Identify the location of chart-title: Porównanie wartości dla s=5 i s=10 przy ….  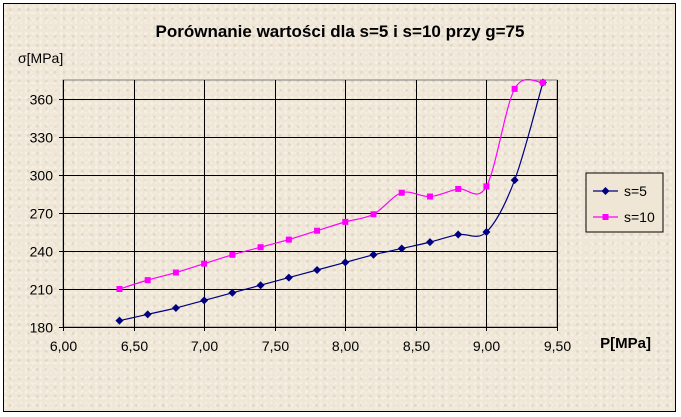
(340, 31).